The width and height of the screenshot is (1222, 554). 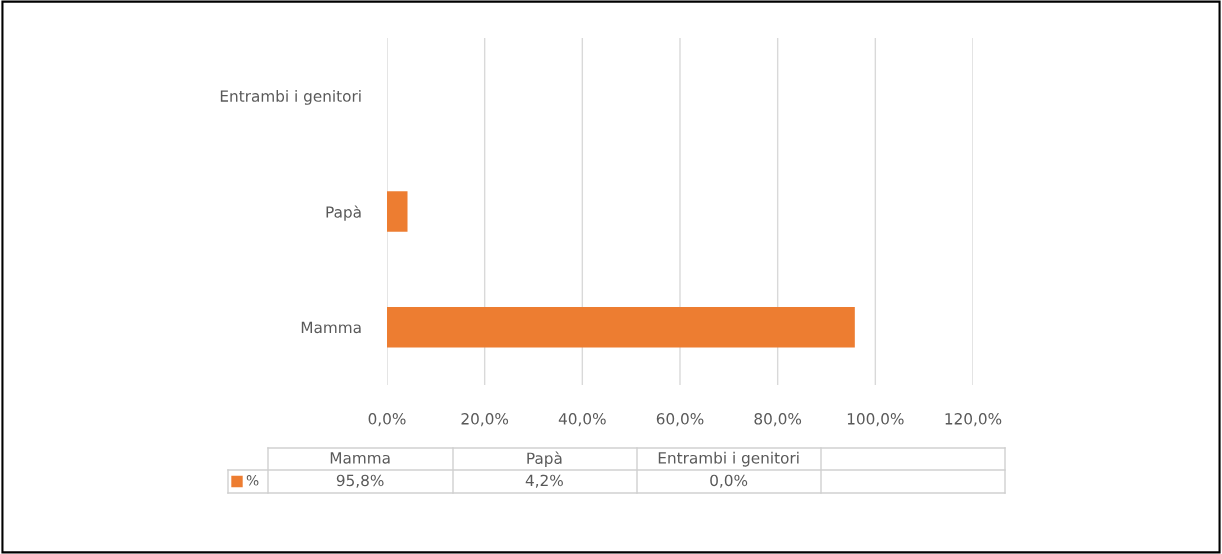 I want to click on legend-label: %, so click(x=252, y=480).